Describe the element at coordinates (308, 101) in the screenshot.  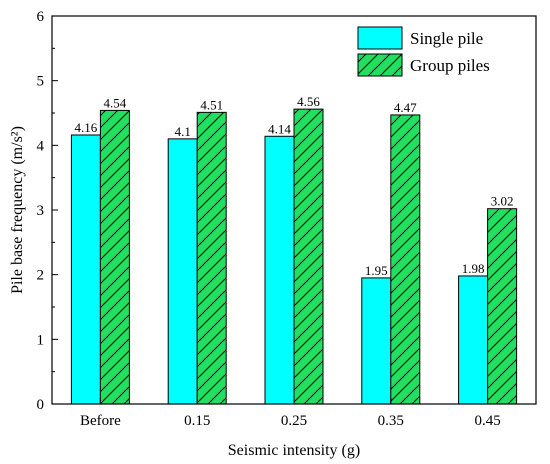
I see `bar-value-label-group-piles-0.25: 4.56` at that location.